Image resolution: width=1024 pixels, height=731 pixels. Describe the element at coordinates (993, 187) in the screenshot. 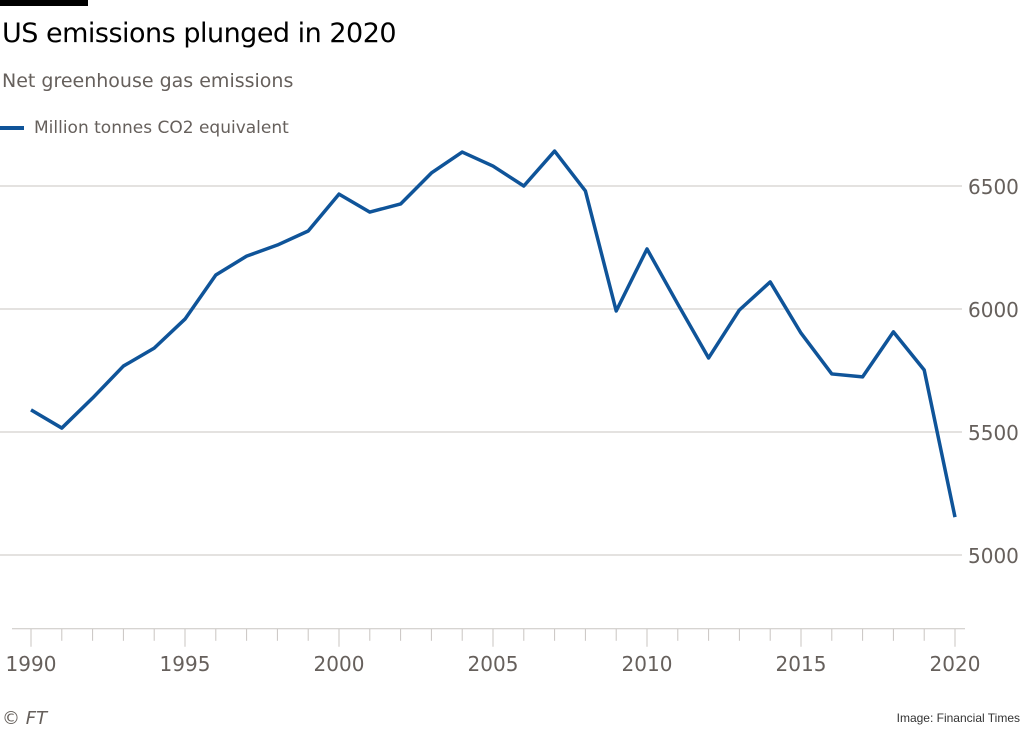

I see `y-tick-label: 6500` at that location.